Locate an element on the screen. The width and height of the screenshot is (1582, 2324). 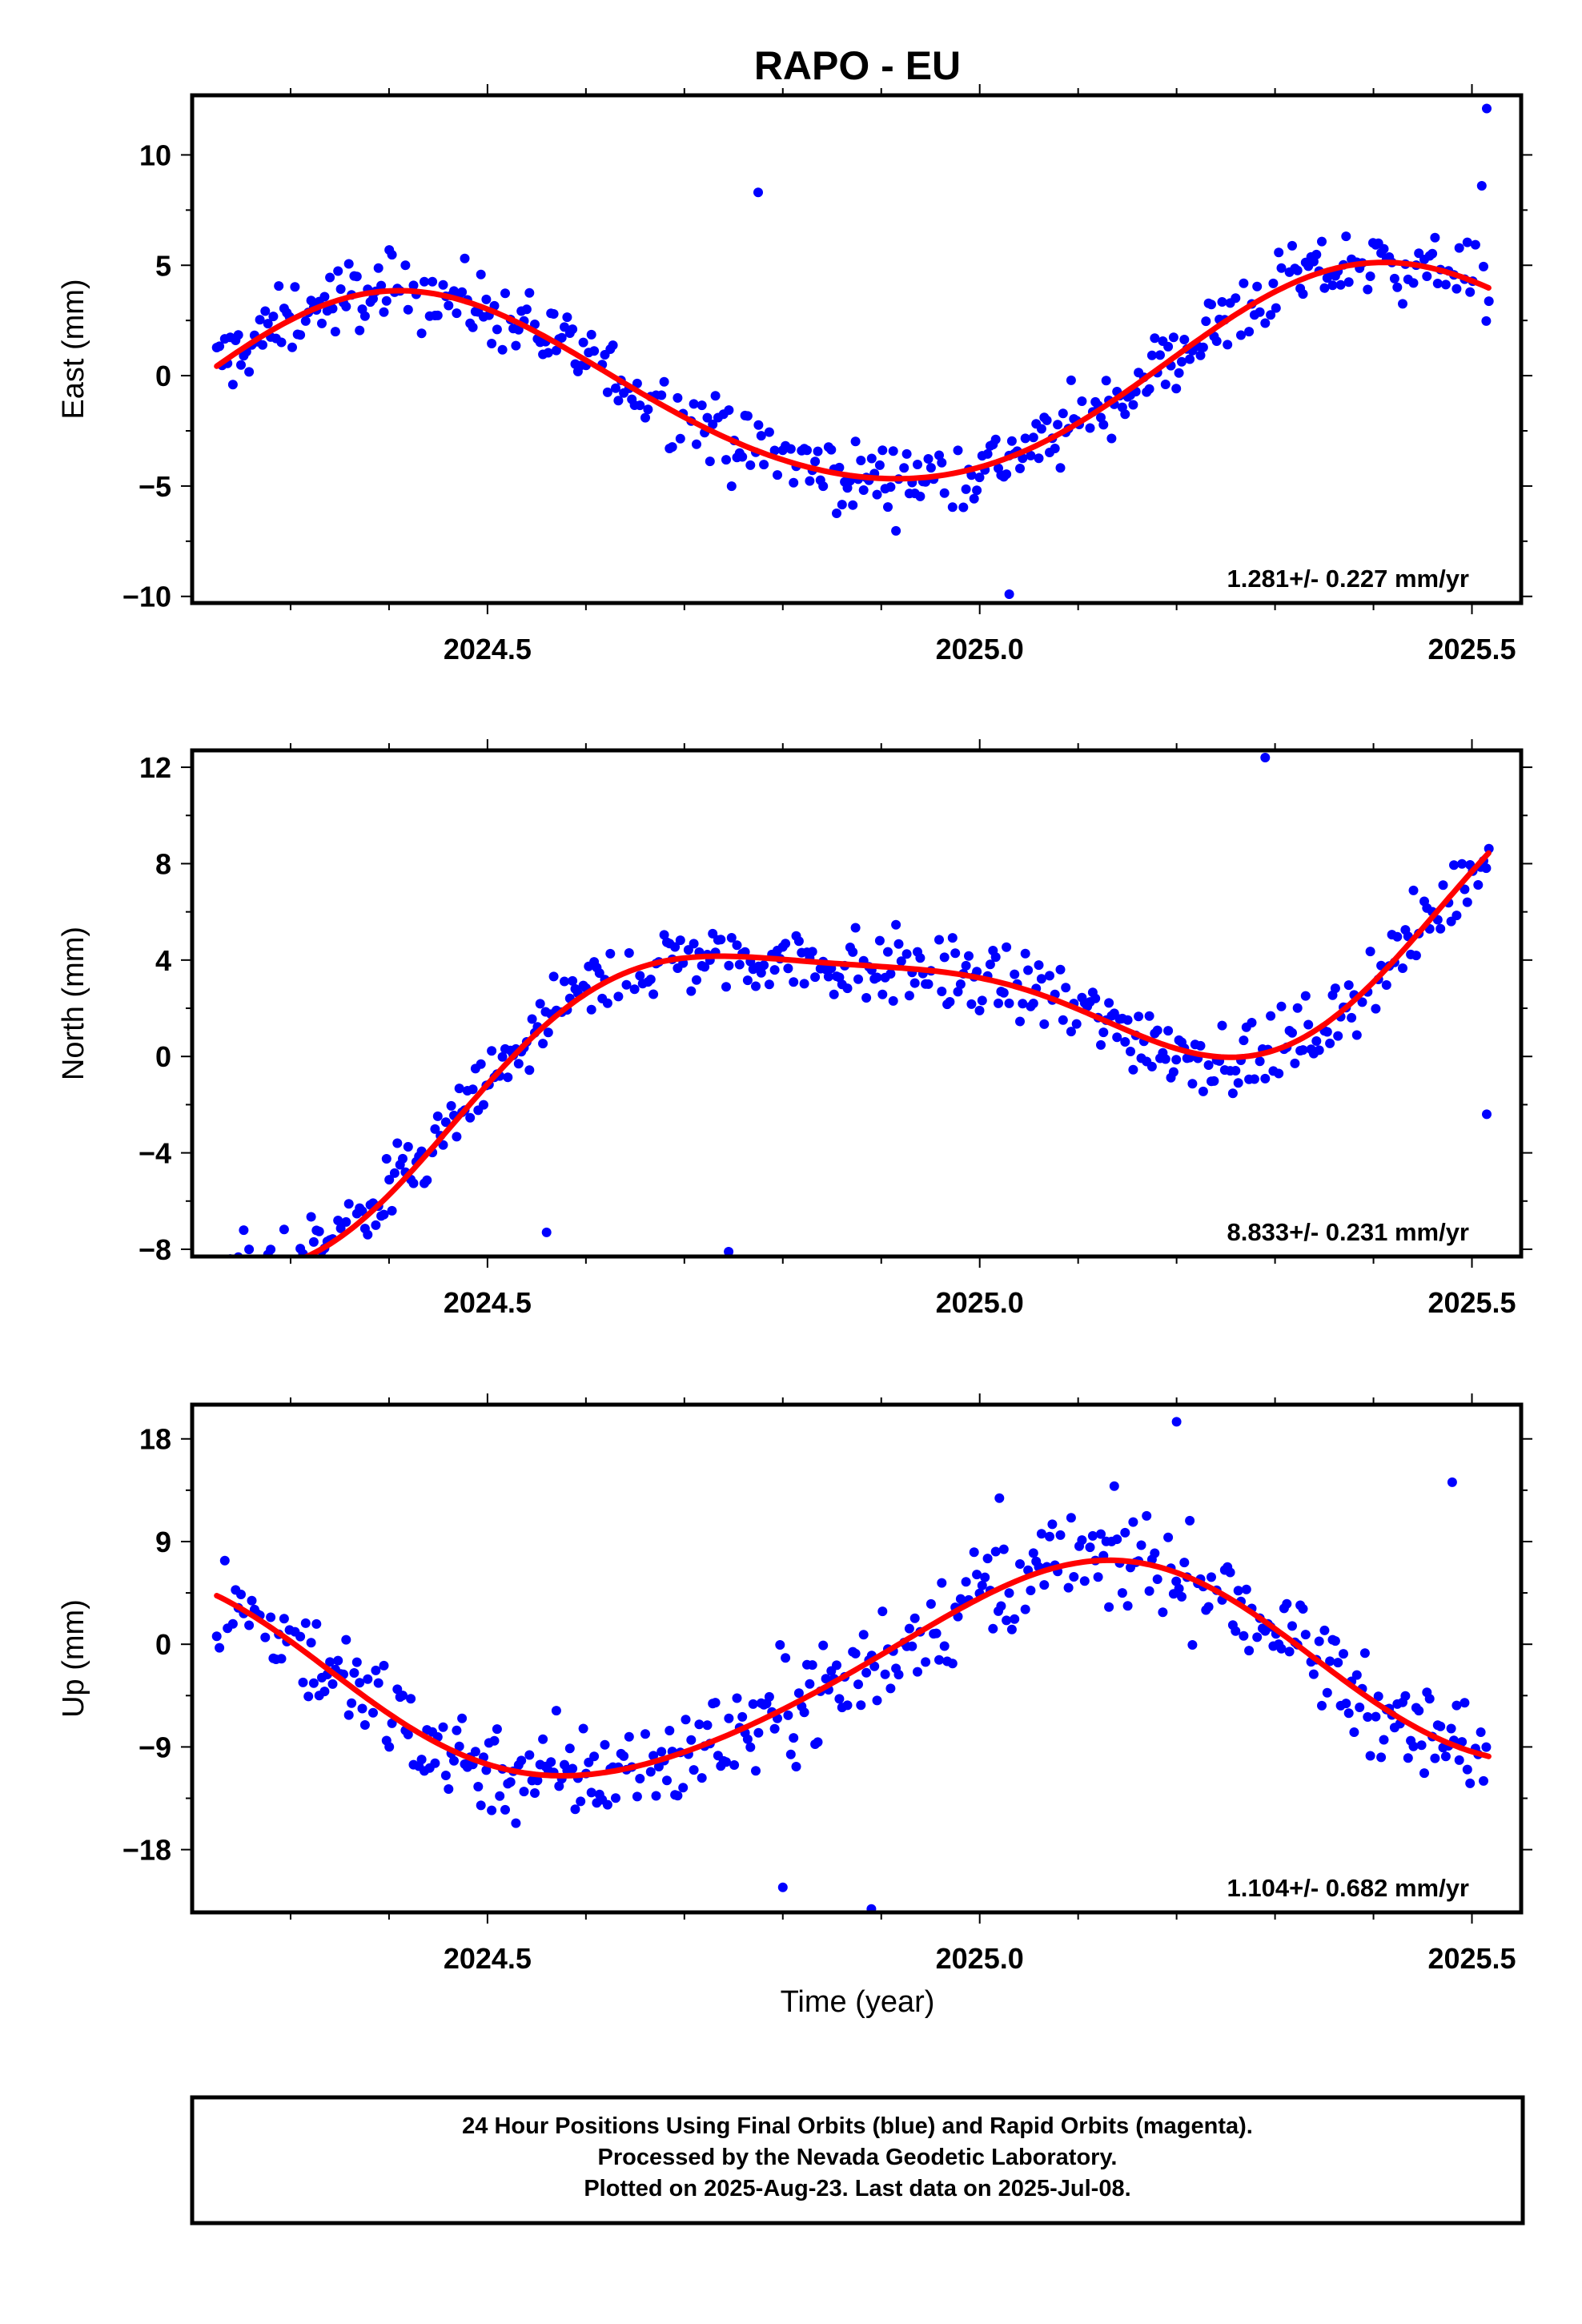
y-tick-label: −10 is located at coordinates (146, 597).